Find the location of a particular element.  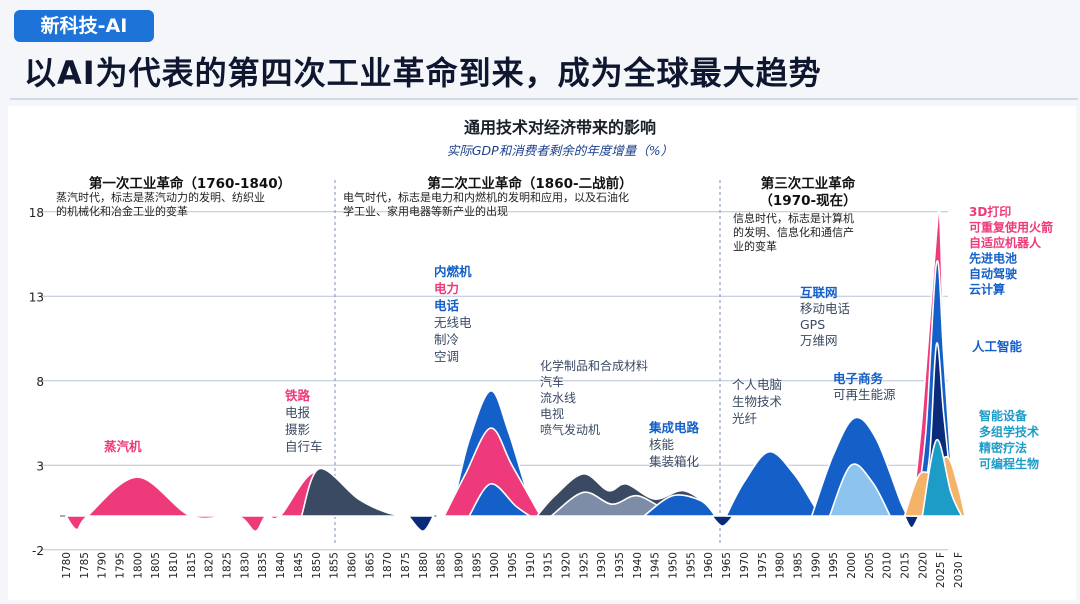

x-tick-label-32: 1940 is located at coordinates (638, 565).